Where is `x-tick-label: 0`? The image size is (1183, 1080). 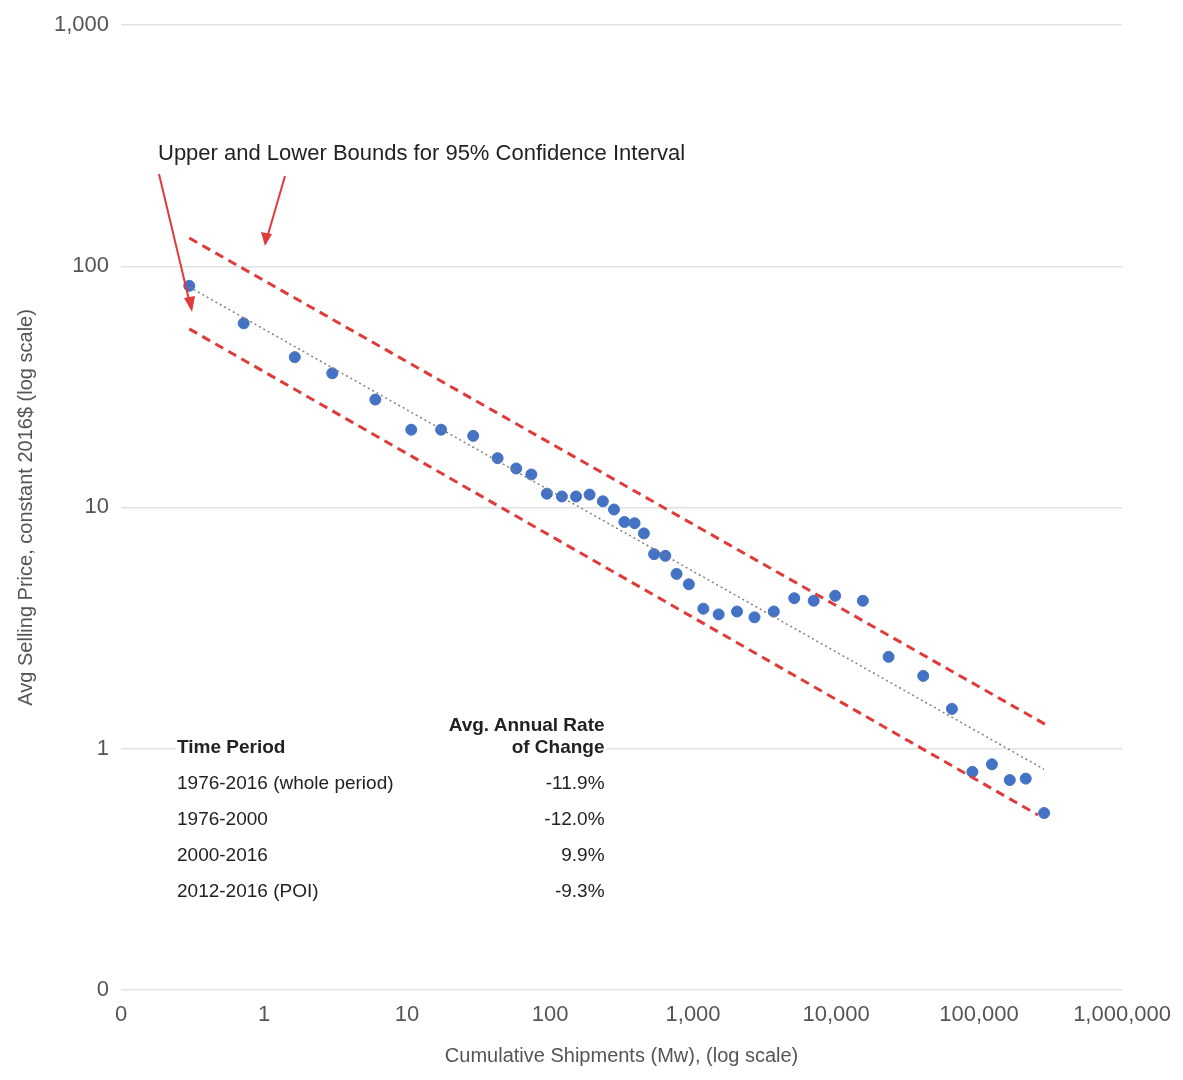
x-tick-label: 0 is located at coordinates (121, 1013).